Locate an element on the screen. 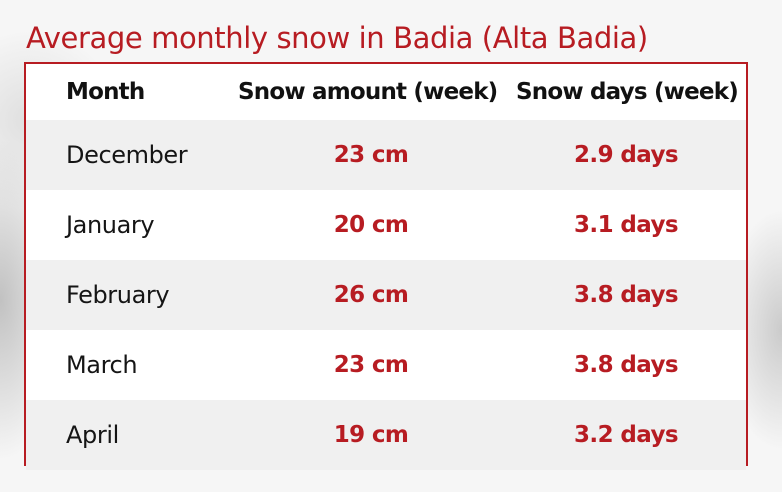  cell-month: March is located at coordinates (102, 365).